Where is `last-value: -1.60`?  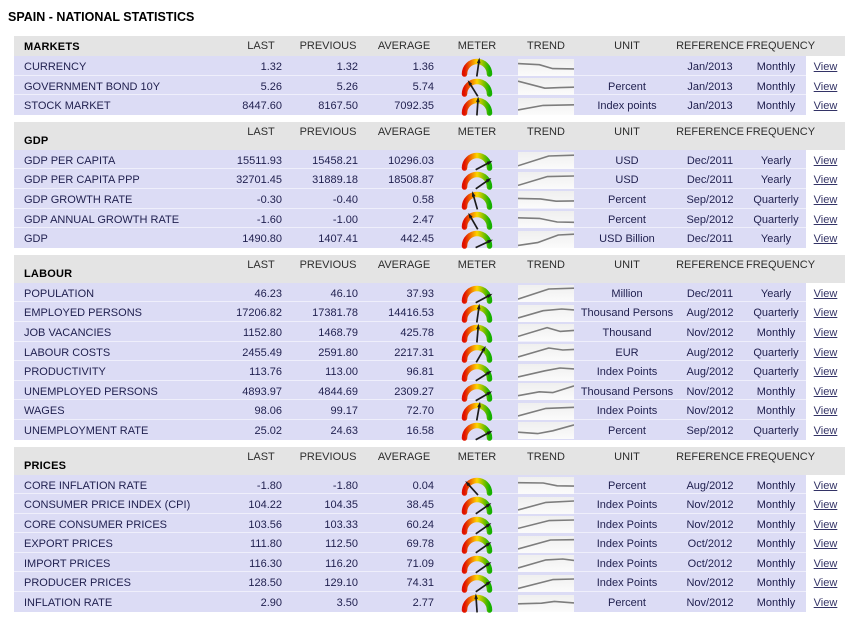
last-value: -1.60 is located at coordinates (269, 219).